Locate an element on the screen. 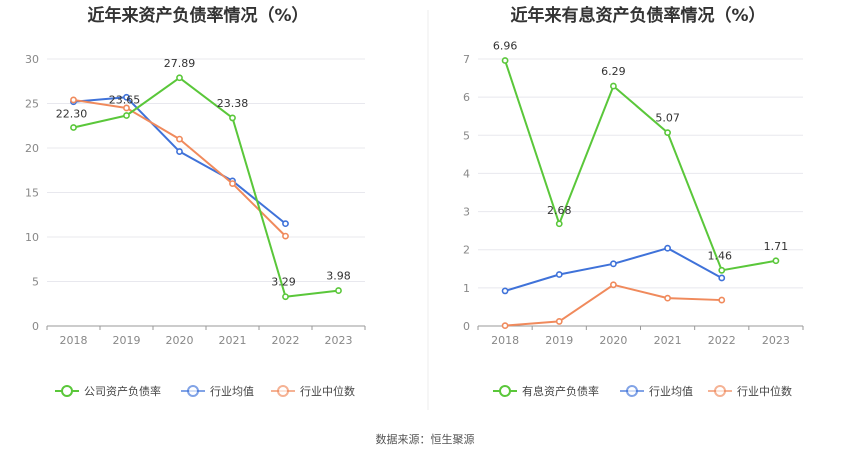 The width and height of the screenshot is (850, 459). legend: 公司资产负债率 行业均值 行业中位数 is located at coordinates (205, 391).